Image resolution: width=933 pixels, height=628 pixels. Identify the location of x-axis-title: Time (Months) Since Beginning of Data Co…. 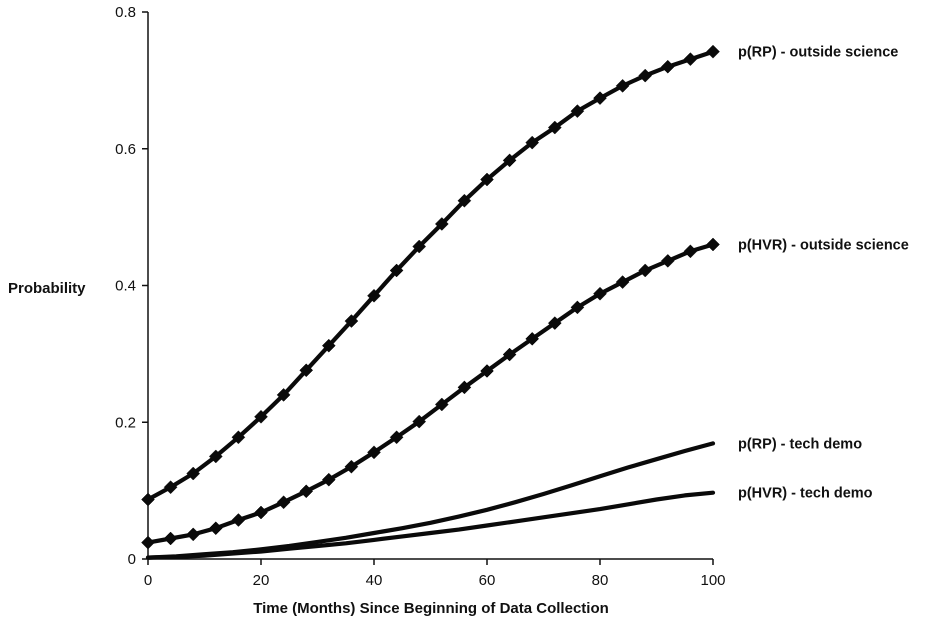
(431, 608).